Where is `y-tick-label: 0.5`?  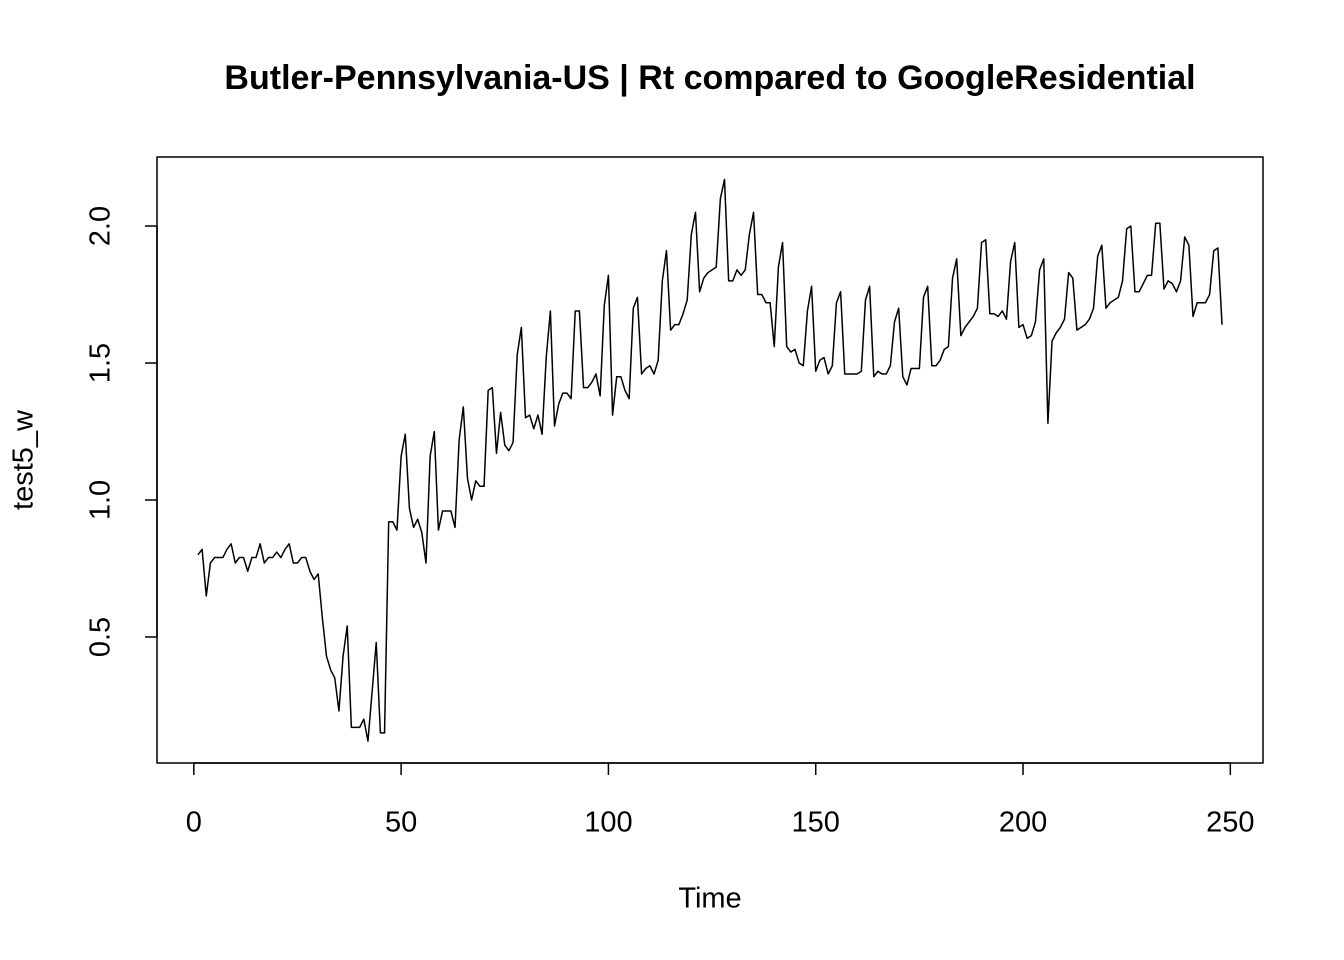
y-tick-label: 0.5 is located at coordinates (101, 637).